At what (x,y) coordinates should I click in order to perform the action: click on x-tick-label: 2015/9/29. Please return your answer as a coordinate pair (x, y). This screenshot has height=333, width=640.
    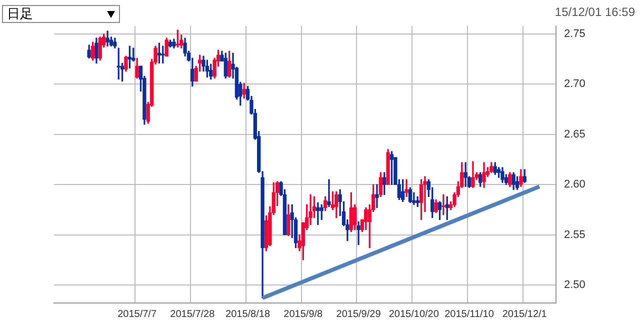
    Looking at the image, I should click on (359, 314).